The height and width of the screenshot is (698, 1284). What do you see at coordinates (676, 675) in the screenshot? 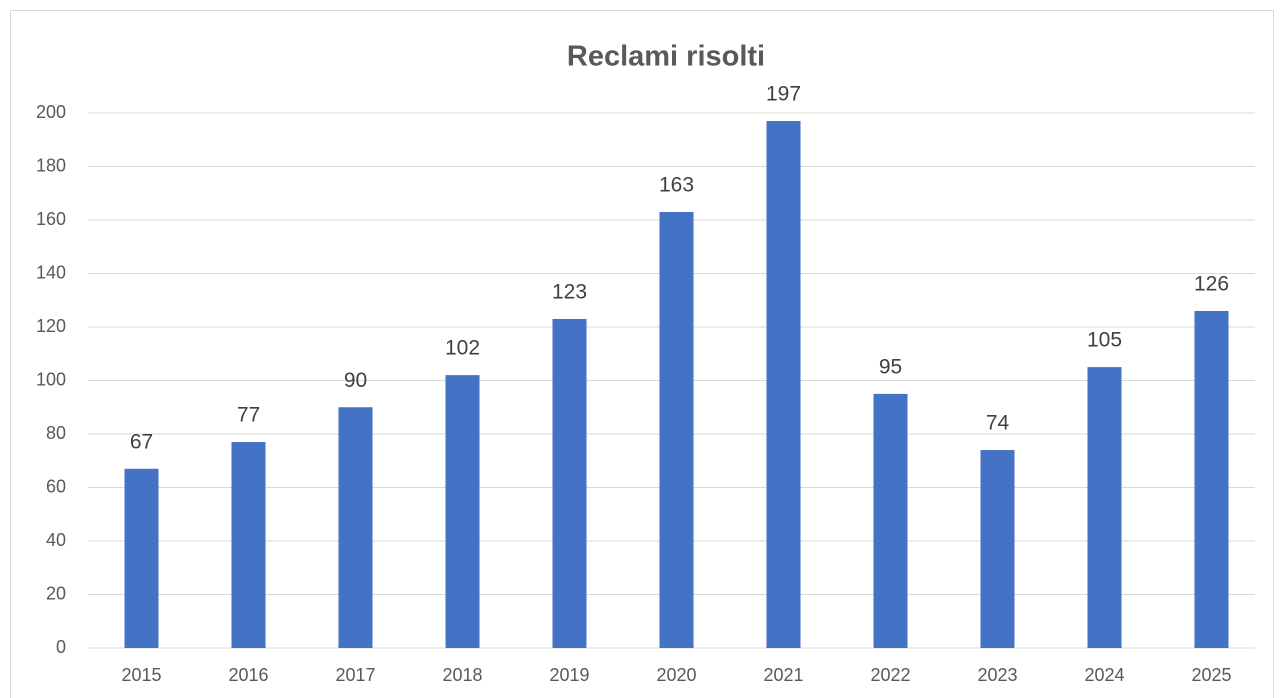
I see `x-tick-label: 2020` at bounding box center [676, 675].